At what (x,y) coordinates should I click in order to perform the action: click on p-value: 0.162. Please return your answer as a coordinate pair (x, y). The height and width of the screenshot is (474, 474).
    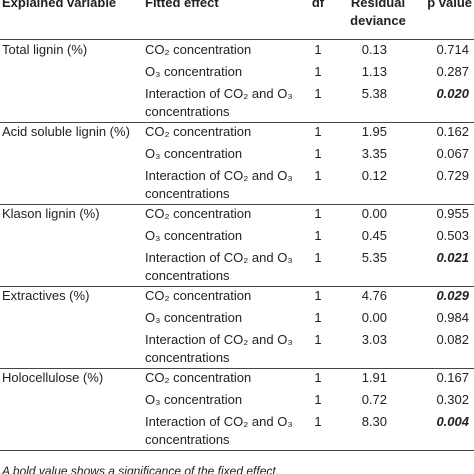
    Looking at the image, I should click on (452, 131).